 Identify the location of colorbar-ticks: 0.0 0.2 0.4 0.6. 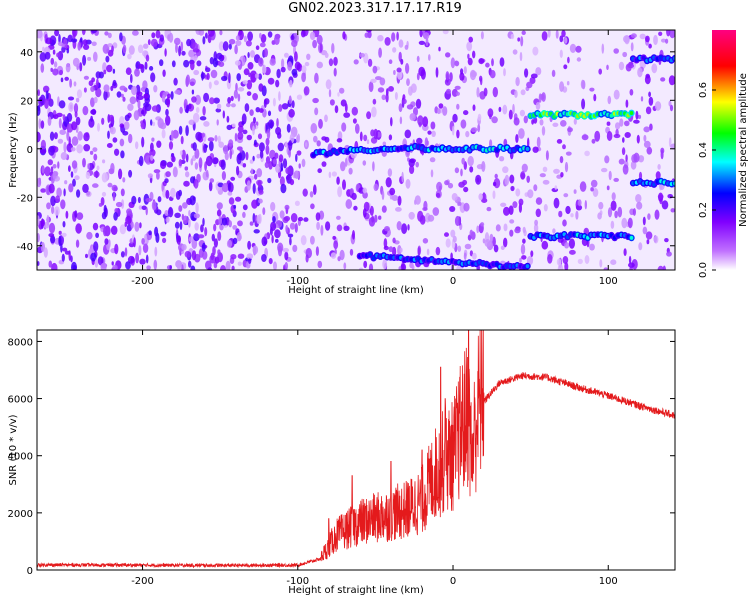
(707, 180).